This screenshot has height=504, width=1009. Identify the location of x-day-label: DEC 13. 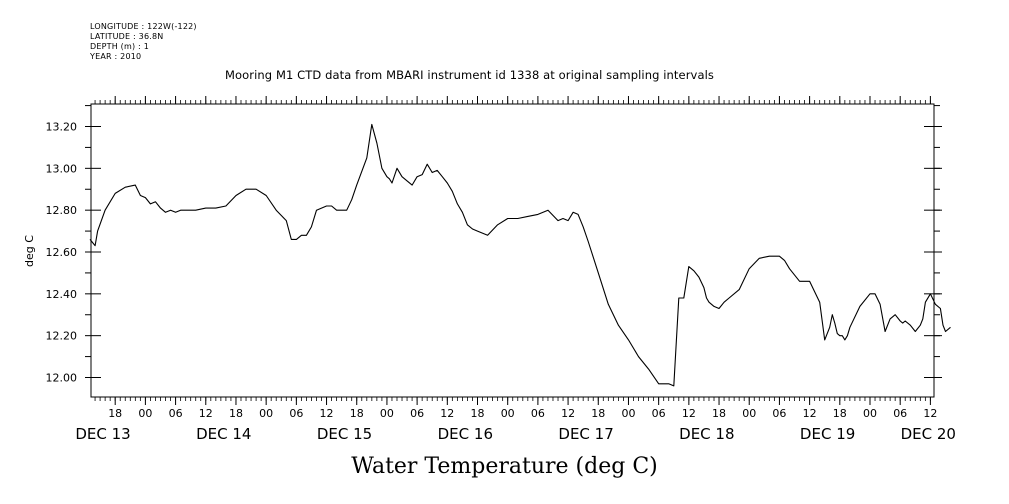
(102, 434).